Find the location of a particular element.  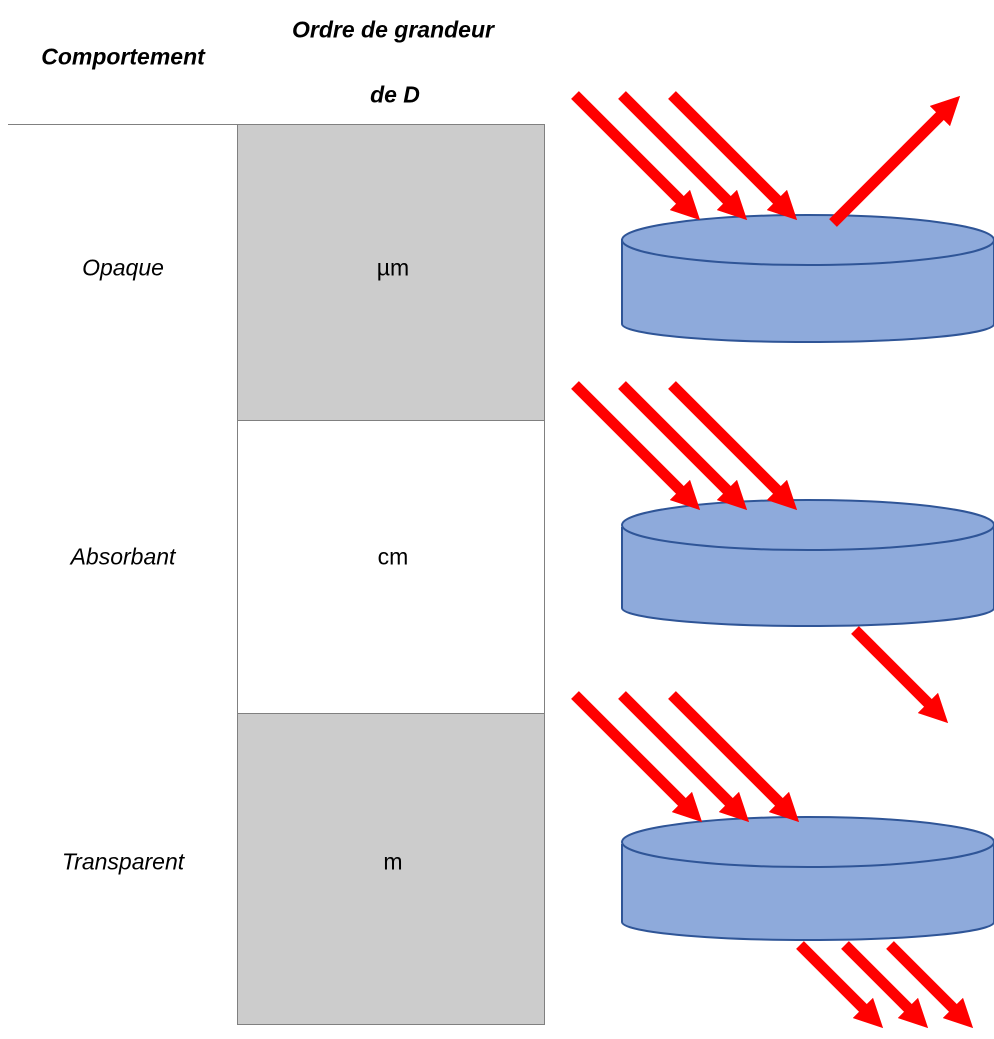

magnitude: µm is located at coordinates (393, 267).